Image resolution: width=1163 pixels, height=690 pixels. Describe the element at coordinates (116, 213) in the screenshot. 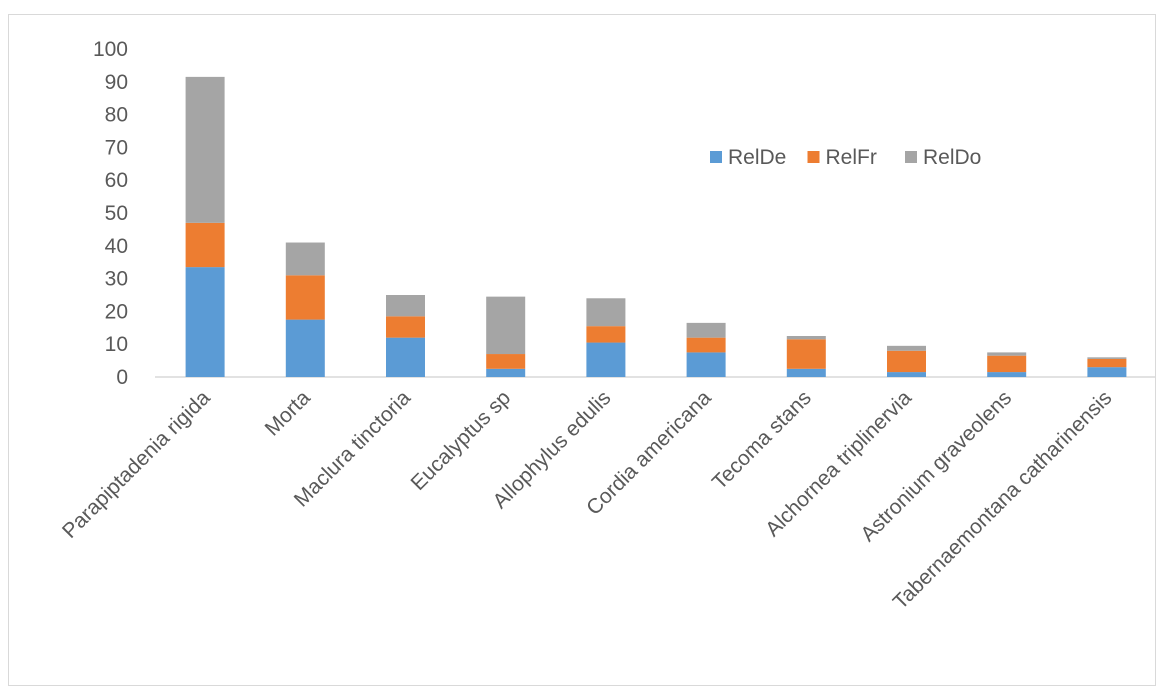

I see `y-tick-label: 50` at that location.